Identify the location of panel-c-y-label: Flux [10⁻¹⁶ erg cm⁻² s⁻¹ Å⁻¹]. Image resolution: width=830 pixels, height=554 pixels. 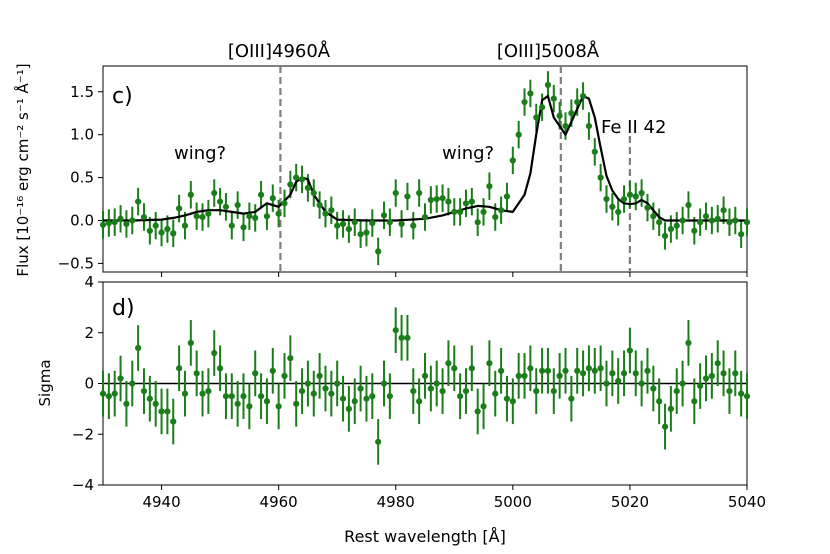
(22, 169).